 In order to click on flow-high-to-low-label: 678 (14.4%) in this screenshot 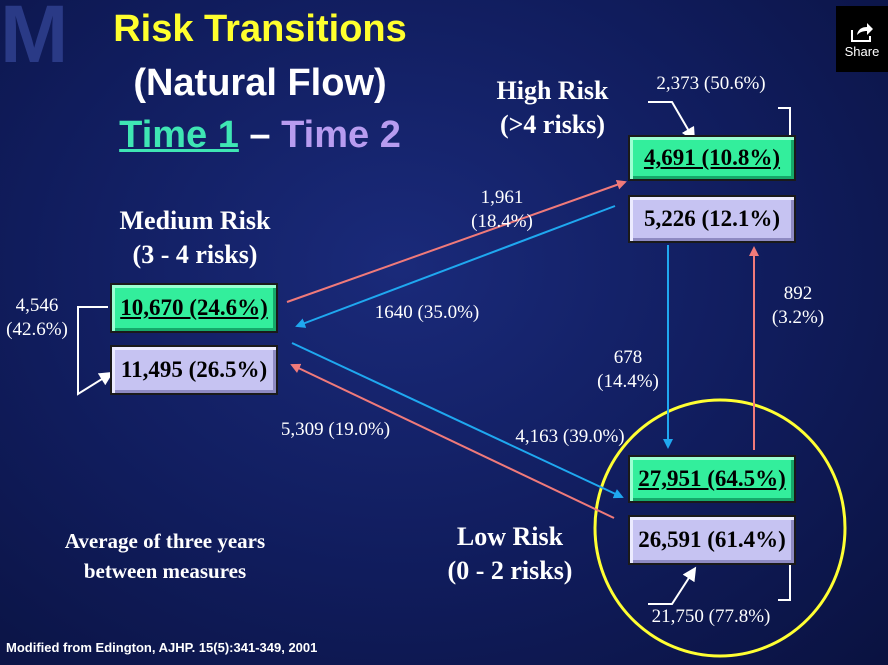, I will do `click(628, 370)`.